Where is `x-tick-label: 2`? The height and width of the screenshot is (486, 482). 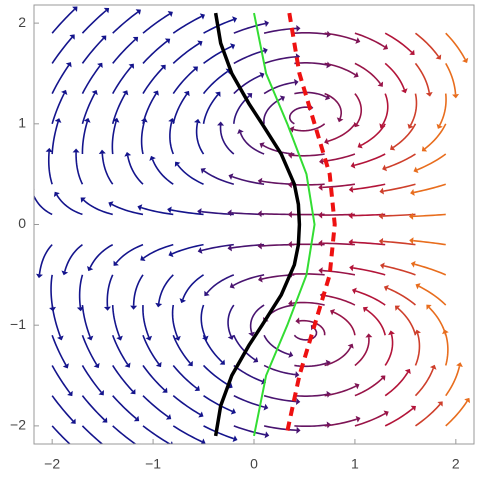
x-tick-label: 2 is located at coordinates (456, 464).